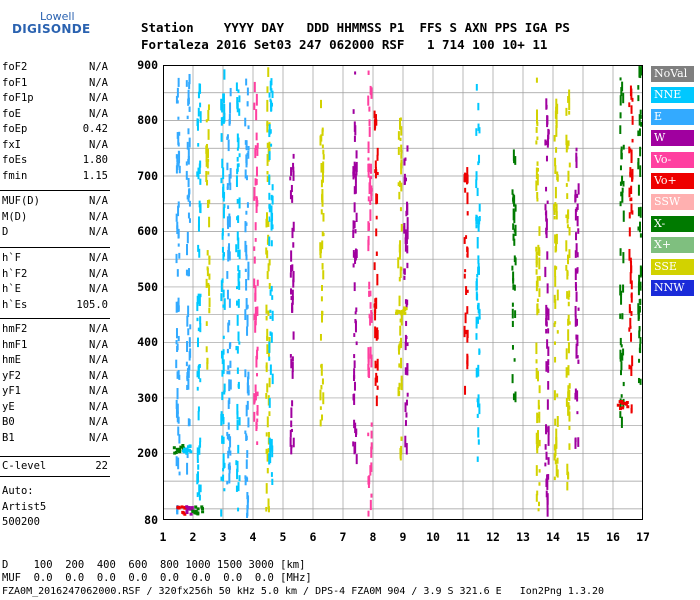 The height and width of the screenshot is (600, 700). What do you see at coordinates (672, 159) in the screenshot?
I see `legend-item-vo: Vo-` at bounding box center [672, 159].